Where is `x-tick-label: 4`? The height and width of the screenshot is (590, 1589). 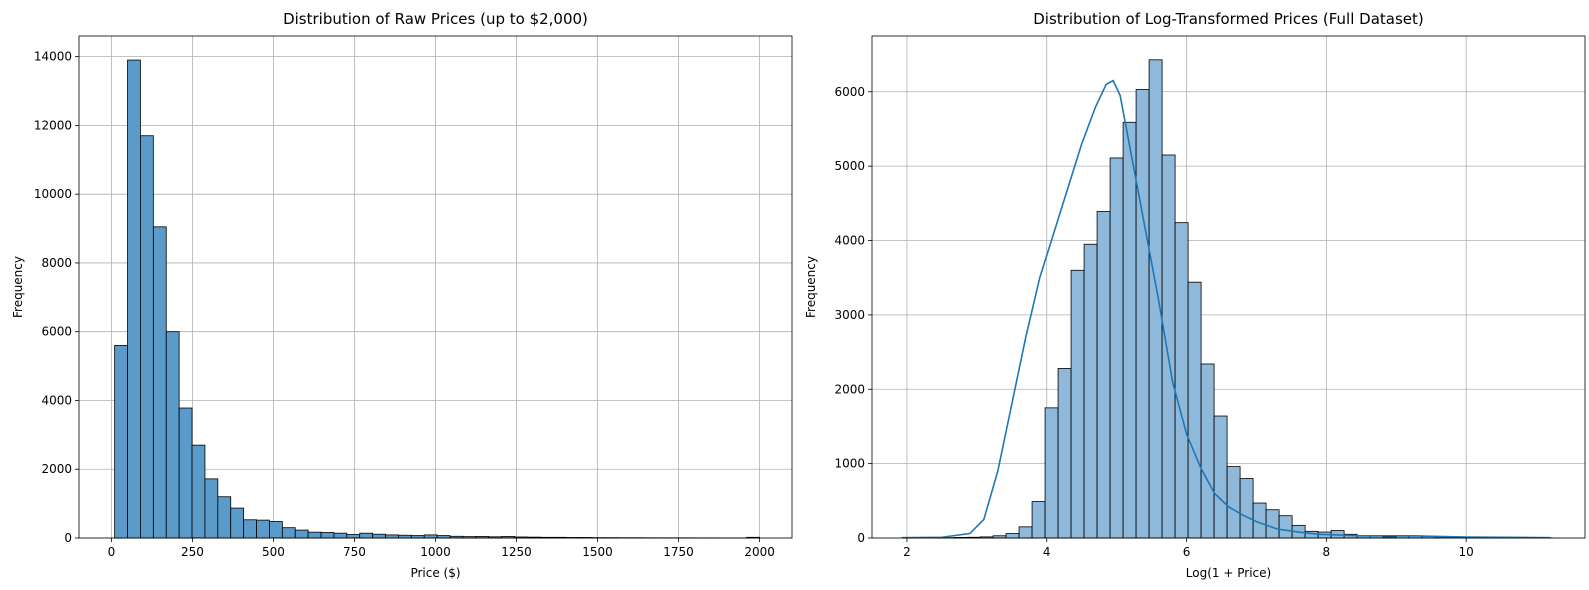
x-tick-label: 4 is located at coordinates (1047, 552).